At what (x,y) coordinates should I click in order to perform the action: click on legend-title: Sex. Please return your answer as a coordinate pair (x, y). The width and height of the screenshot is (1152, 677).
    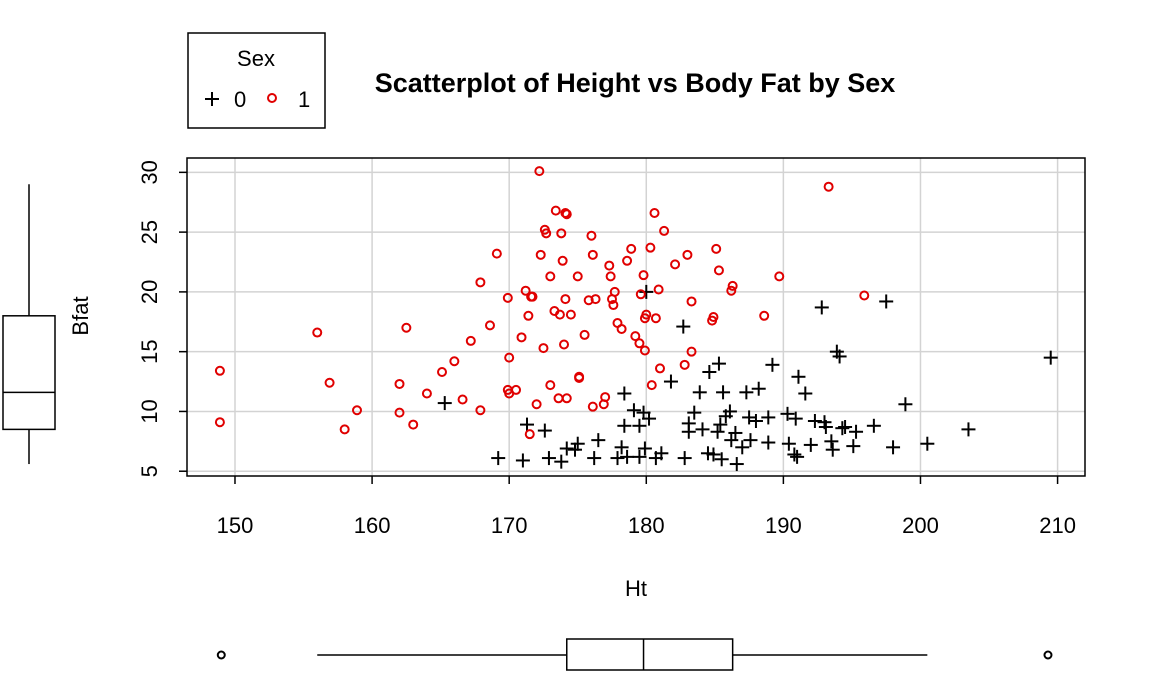
    Looking at the image, I should click on (256, 58).